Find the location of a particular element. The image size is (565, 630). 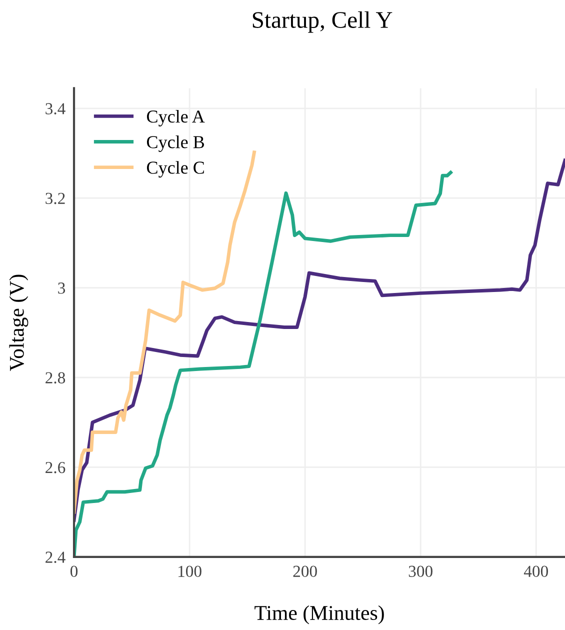

y-tick-label: 2.8 is located at coordinates (56, 378).